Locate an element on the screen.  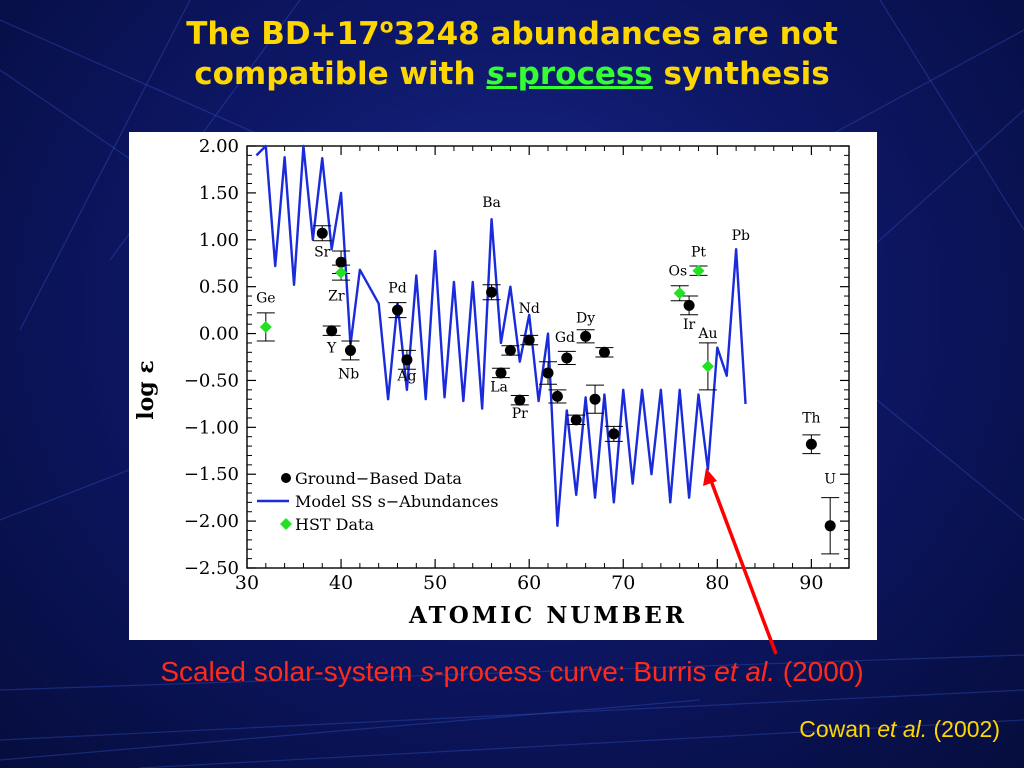
s-process-highlight: s-process is located at coordinates (569, 74).